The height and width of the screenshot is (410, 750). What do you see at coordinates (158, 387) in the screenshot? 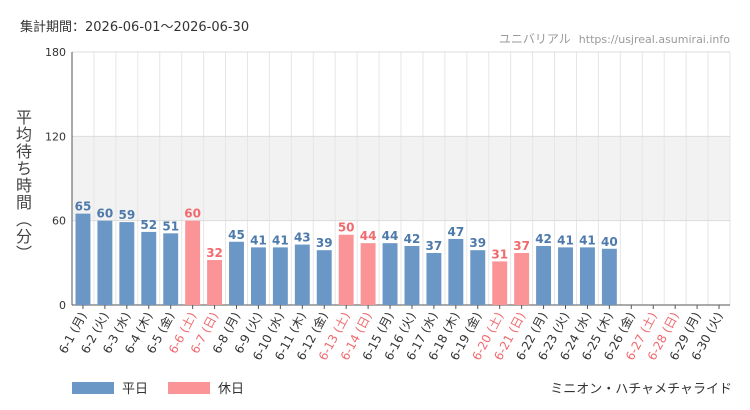
I see `legend: 平日 休日` at bounding box center [158, 387].